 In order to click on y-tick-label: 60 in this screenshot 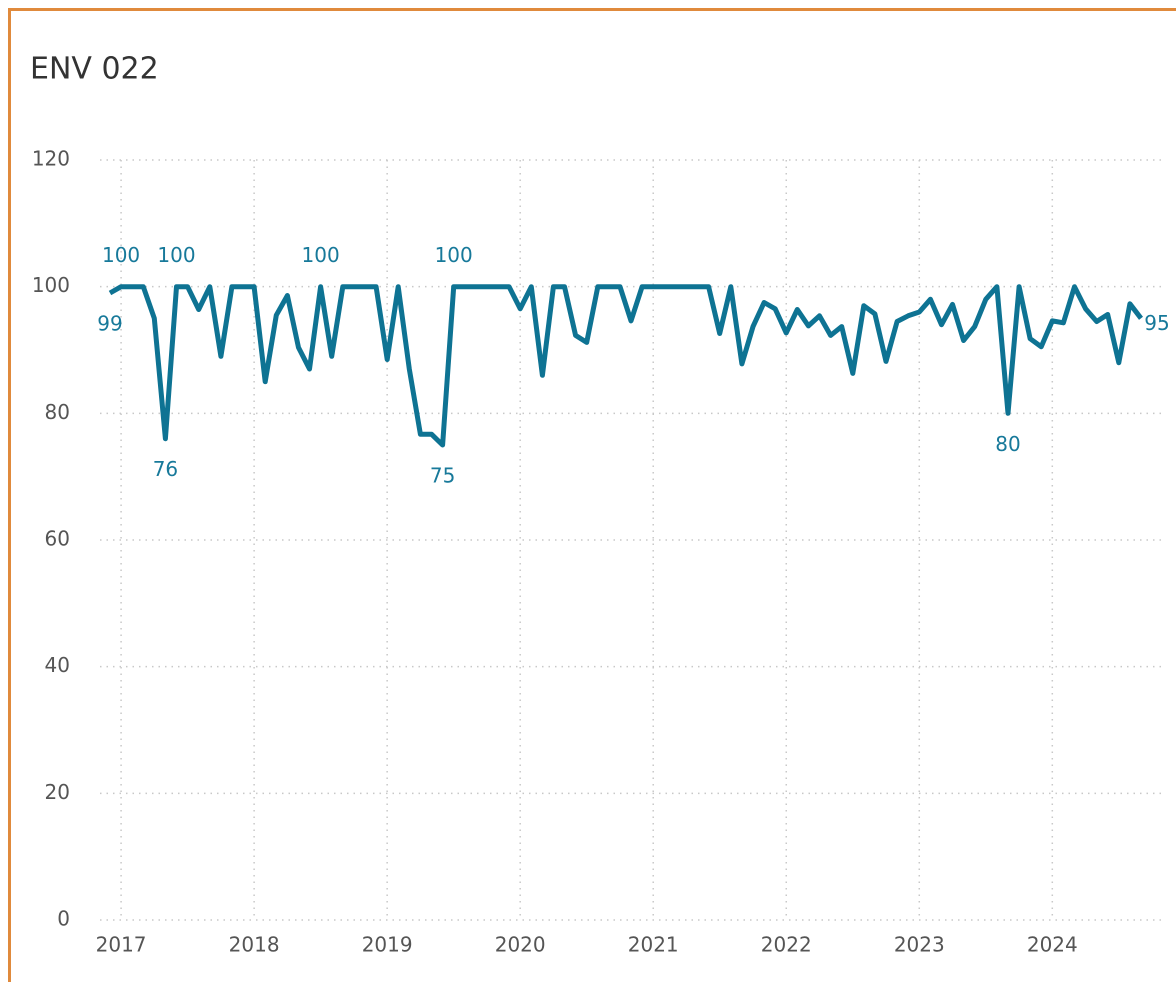, I will do `click(57, 539)`.